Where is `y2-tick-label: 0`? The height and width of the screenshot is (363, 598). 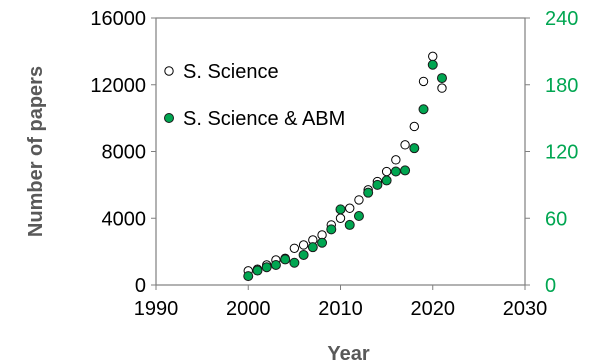
y2-tick-label: 0 is located at coordinates (550, 286).